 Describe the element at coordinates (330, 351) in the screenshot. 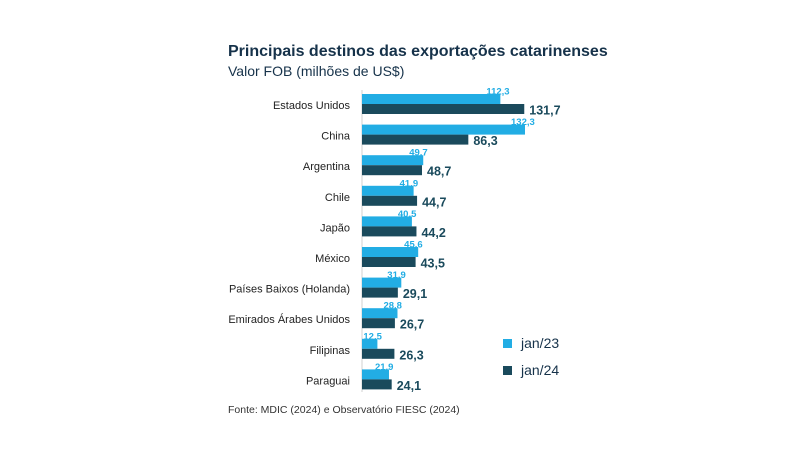

I see `category-label: Filipinas` at that location.